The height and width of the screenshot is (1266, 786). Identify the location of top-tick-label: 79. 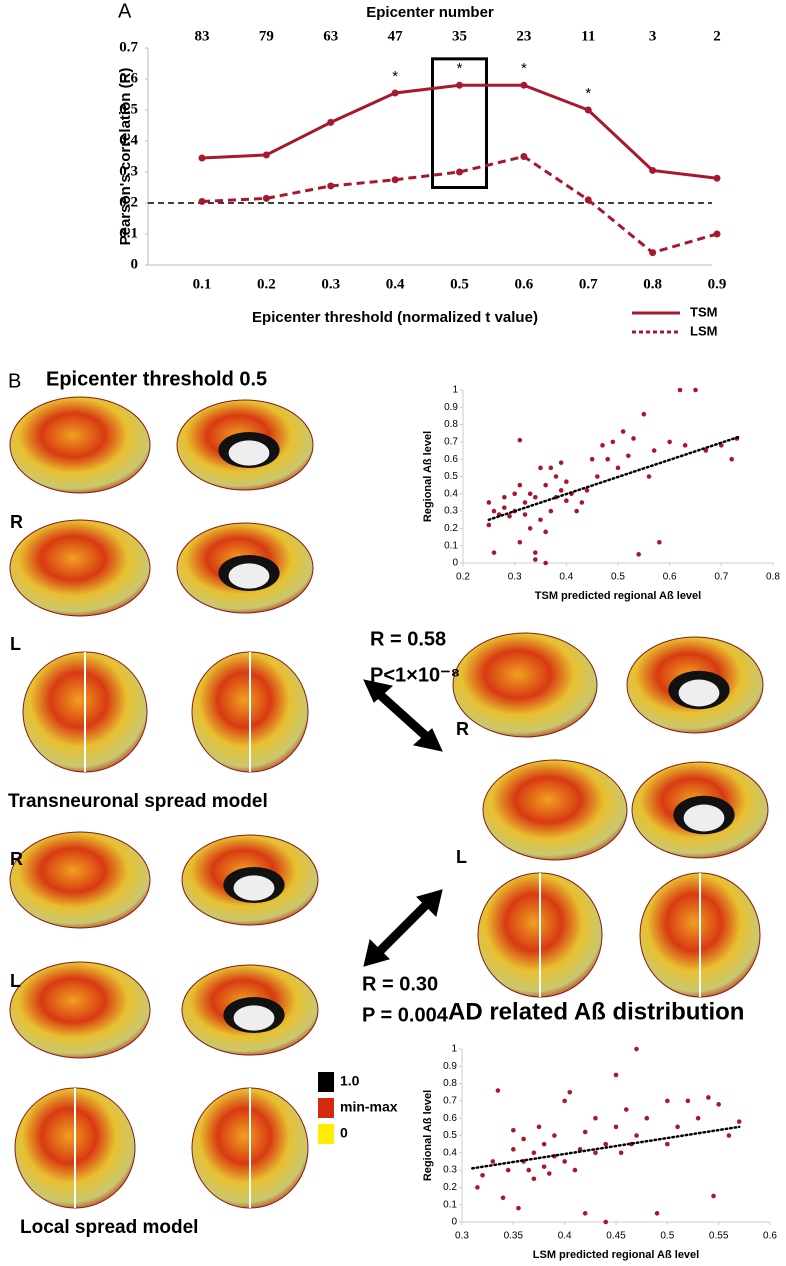
(266, 36).